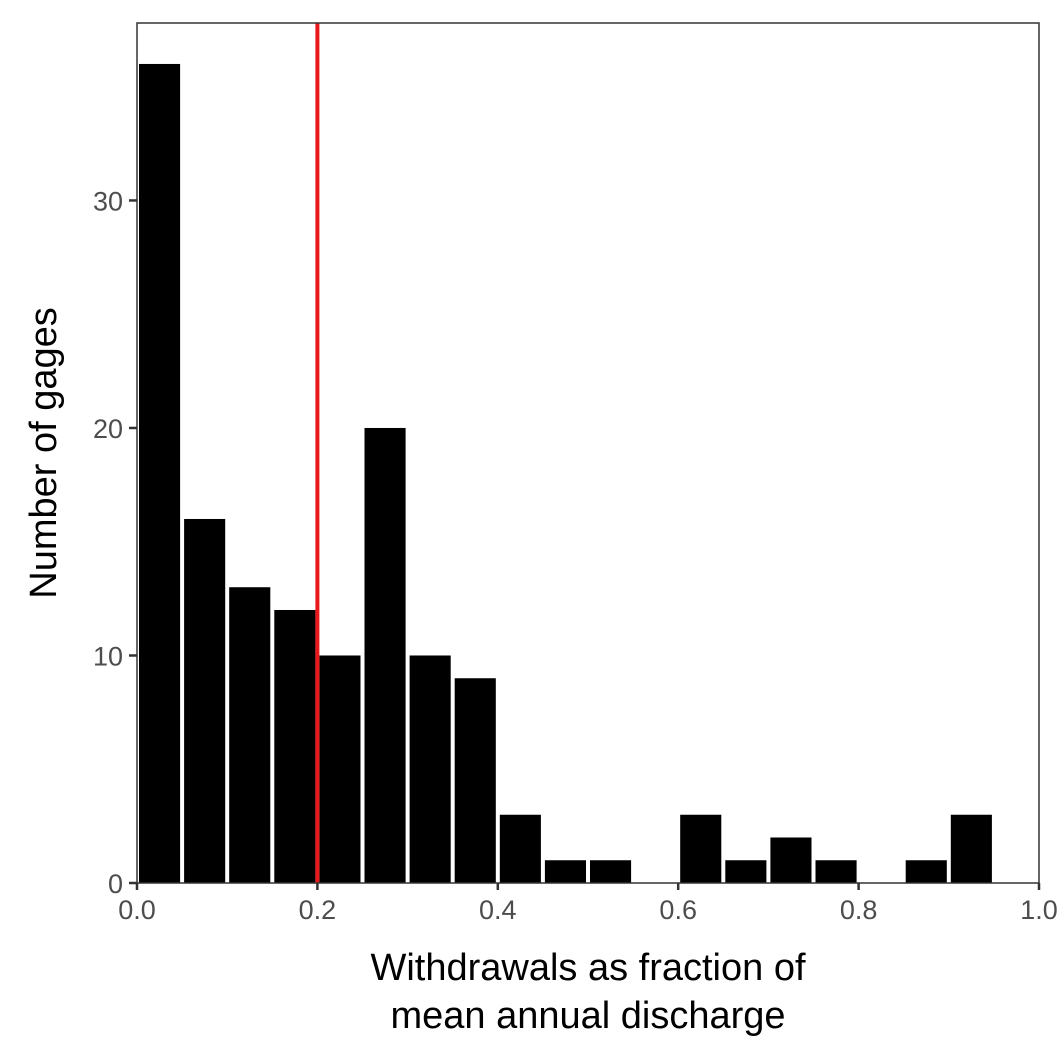  Describe the element at coordinates (588, 904) in the screenshot. I see `x-axis: 0.0 0.2 0.4 0.6 0.8 1.0` at that location.